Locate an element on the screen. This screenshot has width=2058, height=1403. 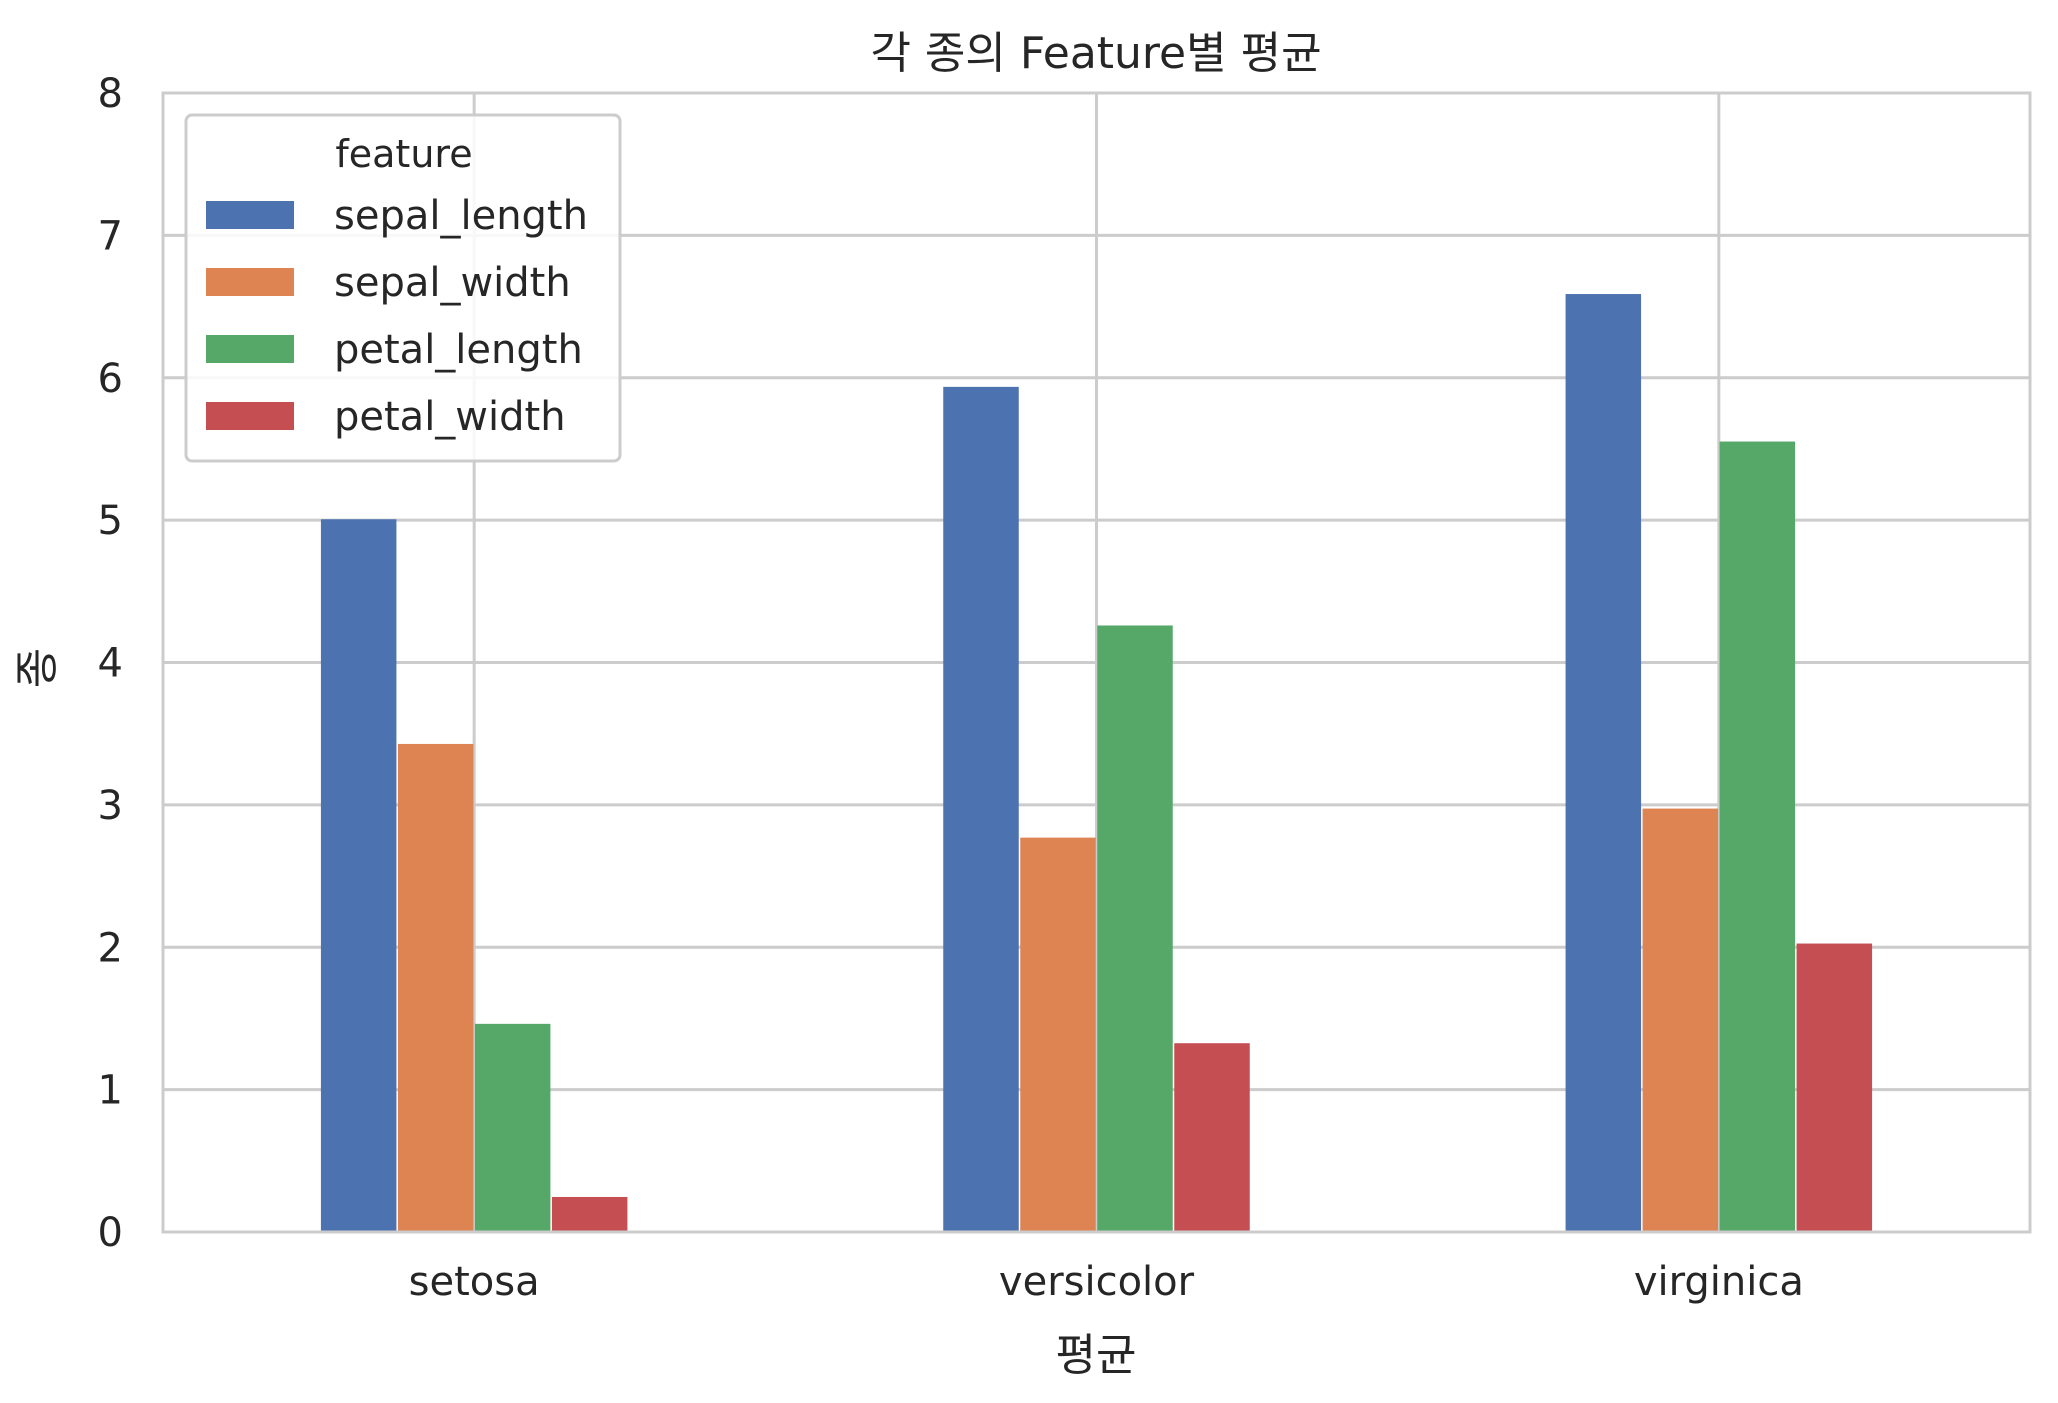
legend-swatch-sepal_width is located at coordinates (250, 282).